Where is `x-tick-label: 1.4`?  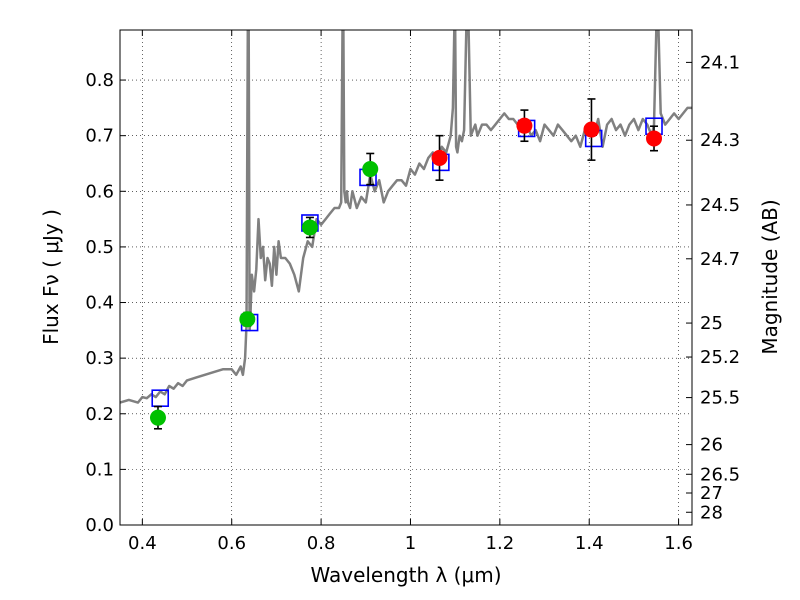
x-tick-label: 1.4 is located at coordinates (589, 543).